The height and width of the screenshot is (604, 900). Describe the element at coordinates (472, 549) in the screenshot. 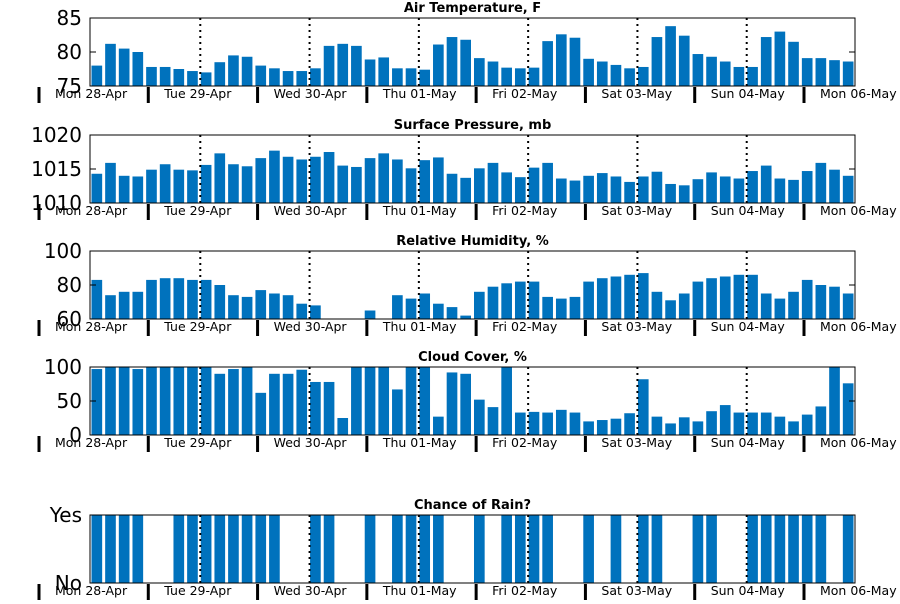

I see `axes-frame` at that location.